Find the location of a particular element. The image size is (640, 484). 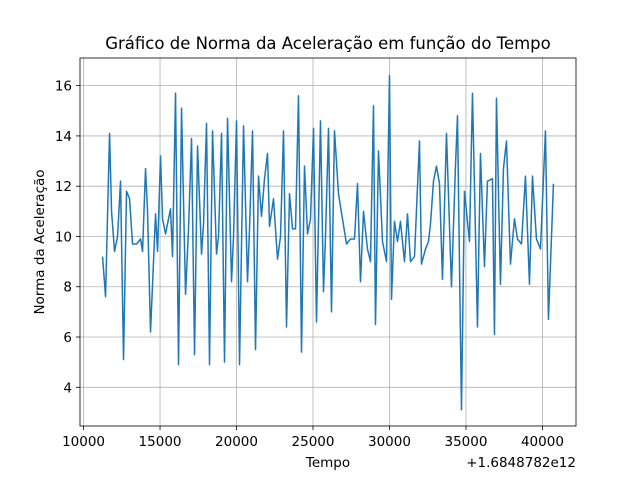

x-tick-label: 10000 is located at coordinates (83, 442).